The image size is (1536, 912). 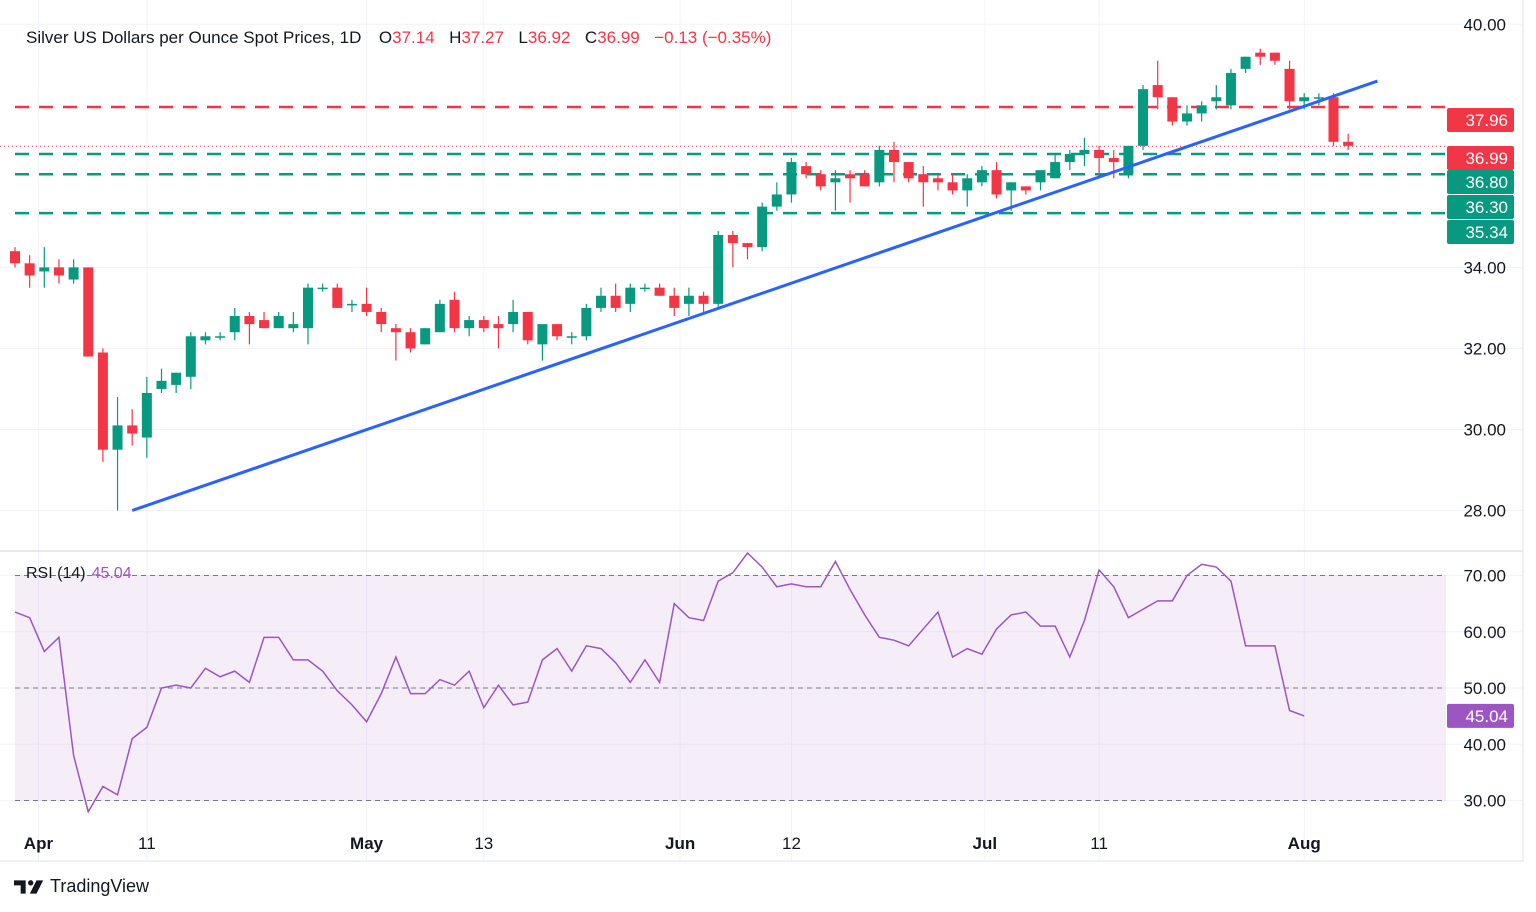 I want to click on tradingview-brand: TradingView, so click(x=81, y=886).